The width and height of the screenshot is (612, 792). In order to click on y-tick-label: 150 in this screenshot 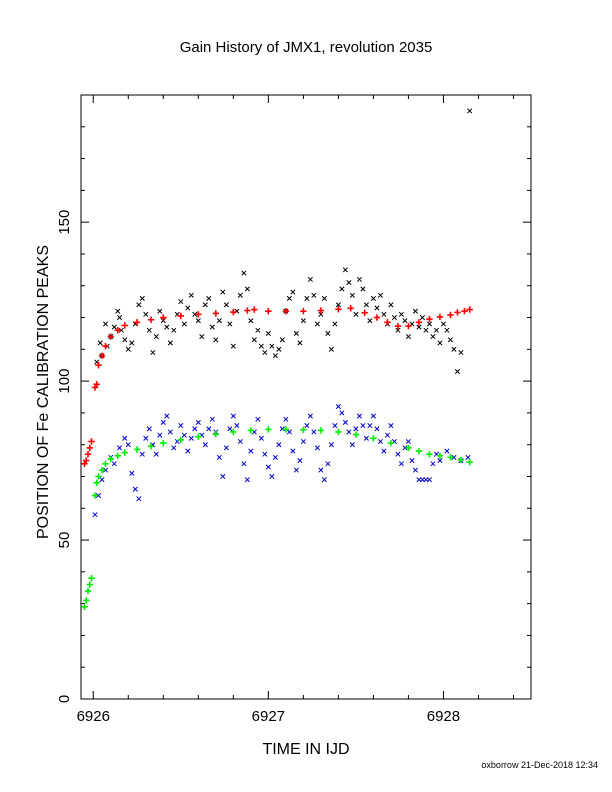, I will do `click(64, 222)`.